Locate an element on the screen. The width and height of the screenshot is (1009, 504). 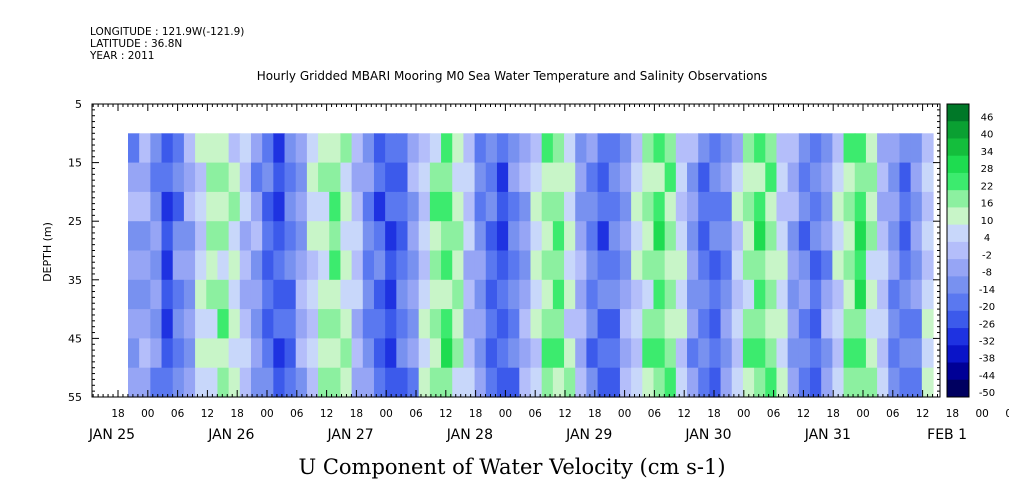
header-longitude: LONGITUDE : 121.9W(-121.9) is located at coordinates (167, 32).